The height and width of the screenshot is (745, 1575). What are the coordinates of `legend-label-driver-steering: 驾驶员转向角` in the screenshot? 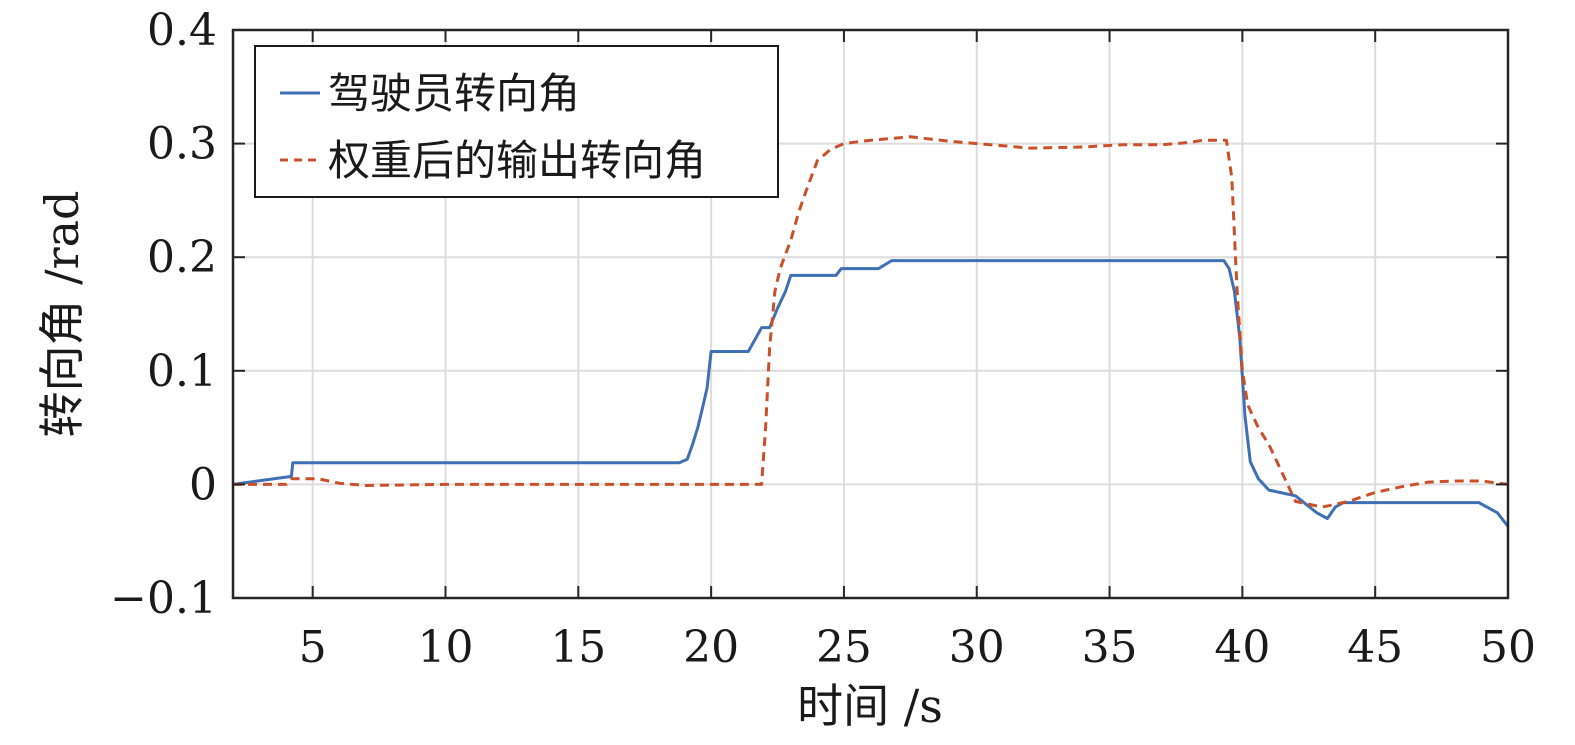 It's located at (454, 93).